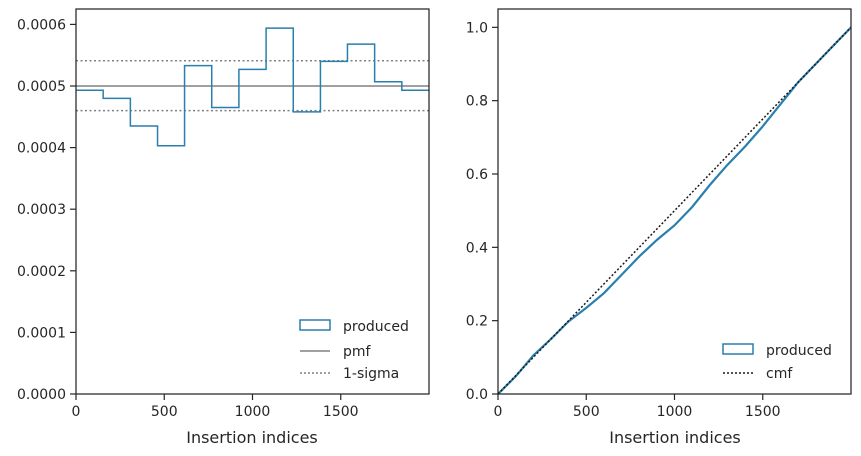 The width and height of the screenshot is (861, 456). I want to click on left-x-tick-label: 0, so click(76, 412).